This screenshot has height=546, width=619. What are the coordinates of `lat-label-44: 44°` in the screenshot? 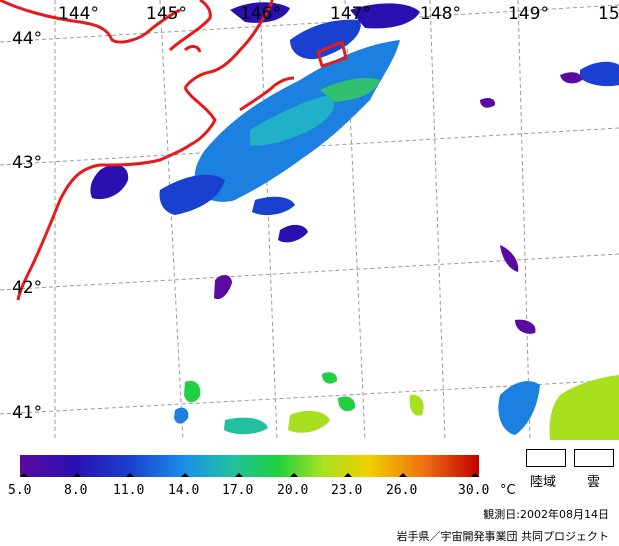 It's located at (27, 39).